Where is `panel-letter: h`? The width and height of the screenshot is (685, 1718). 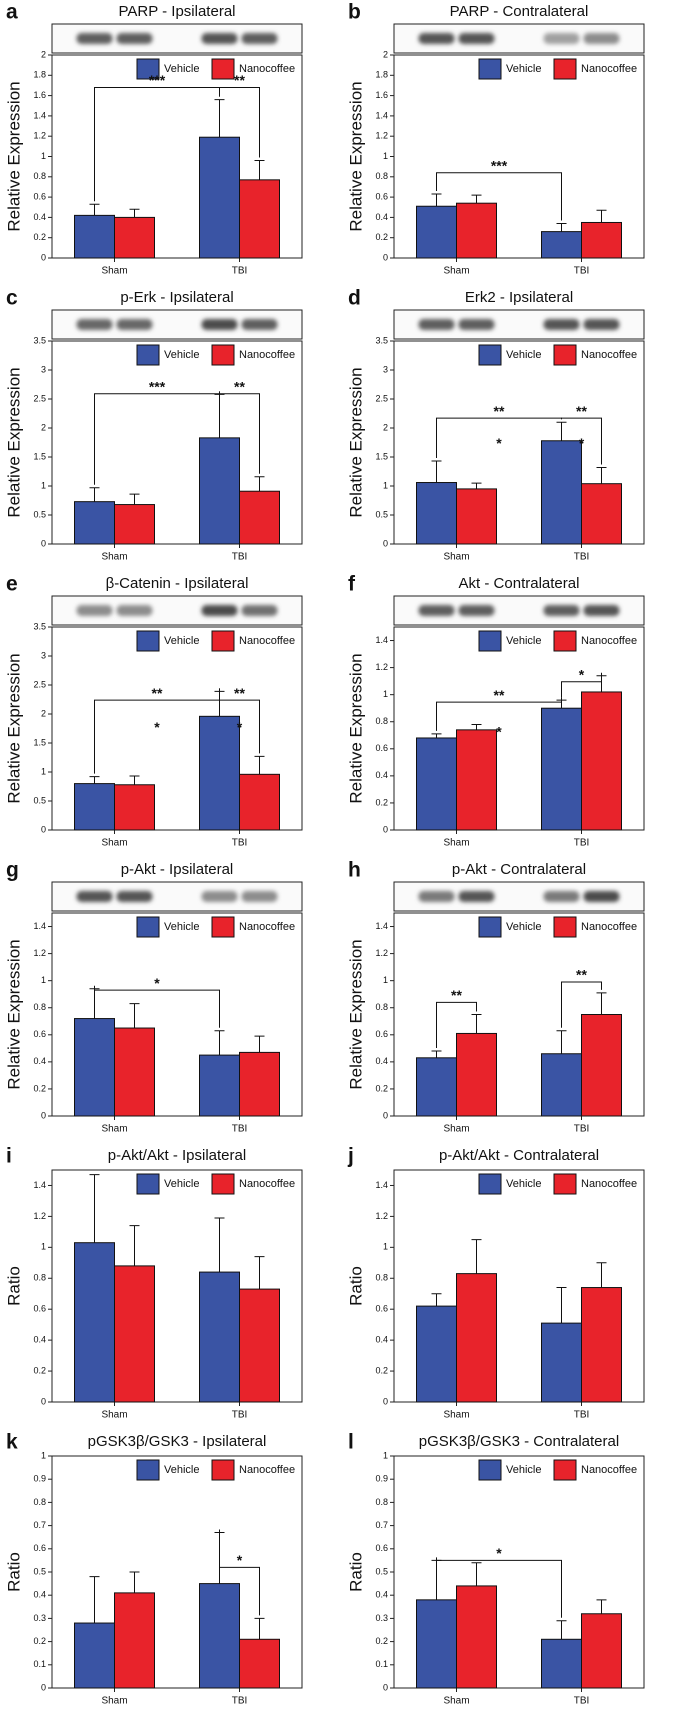
panel-letter: h is located at coordinates (354, 870).